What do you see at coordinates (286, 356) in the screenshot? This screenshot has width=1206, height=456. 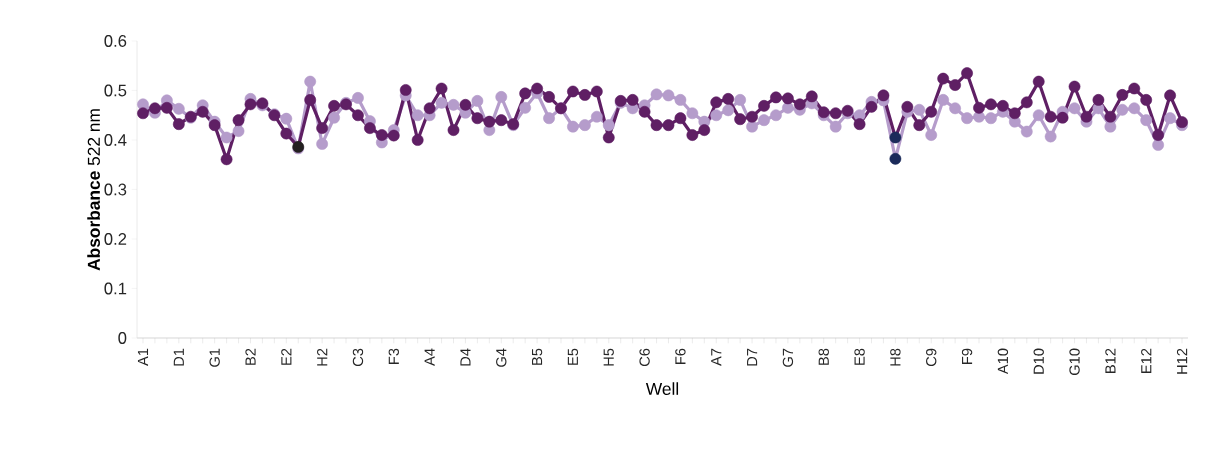 I see `x-tick-label: E2` at bounding box center [286, 356].